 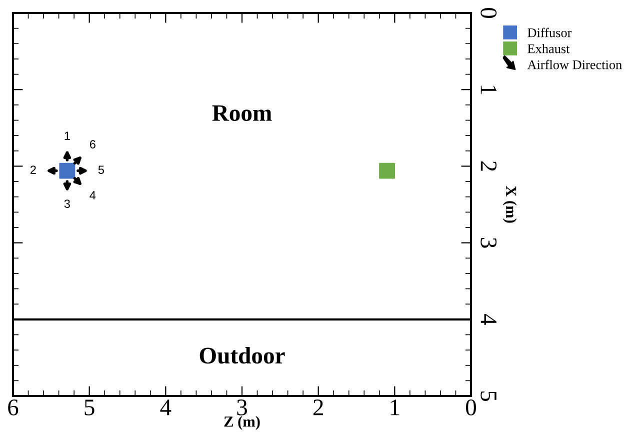 I want to click on annotation: 6, so click(x=93, y=144).